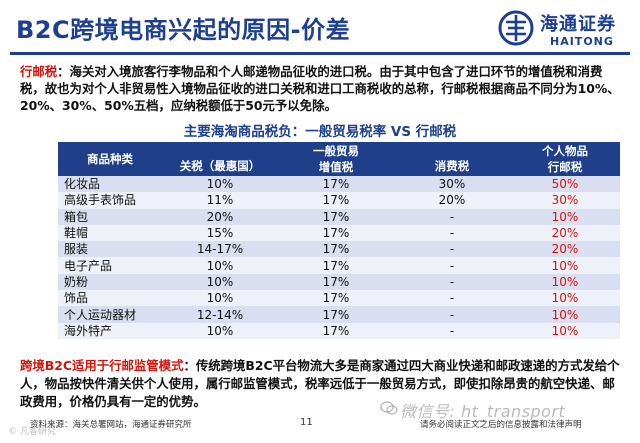 The width and height of the screenshot is (640, 443). Describe the element at coordinates (452, 200) in the screenshot. I see `cell-consumption: 20%` at that location.